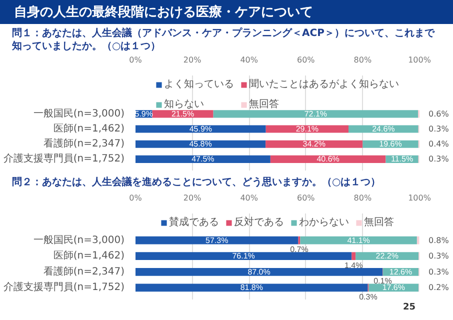 Image resolution: width=453 pixels, height=320 pixels. What do you see at coordinates (439, 287) in the screenshot?
I see `data-label: 0.2%` at bounding box center [439, 287].